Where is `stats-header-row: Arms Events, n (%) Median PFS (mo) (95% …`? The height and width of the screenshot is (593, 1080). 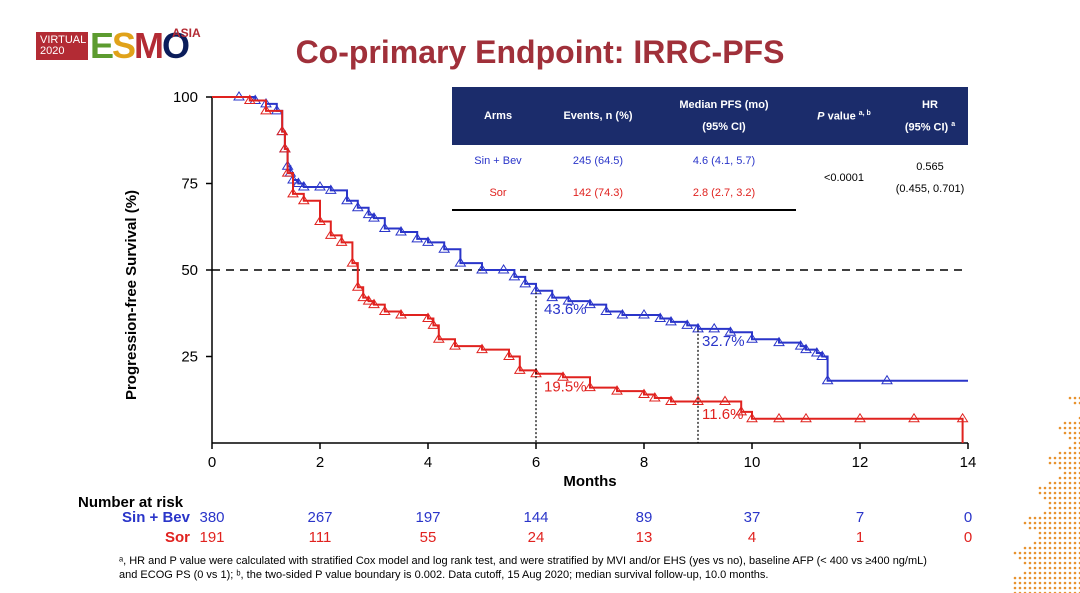
stats-header-row: Arms Events, n (%) Median PFS (mo) (95% … is located at coordinates (710, 116).